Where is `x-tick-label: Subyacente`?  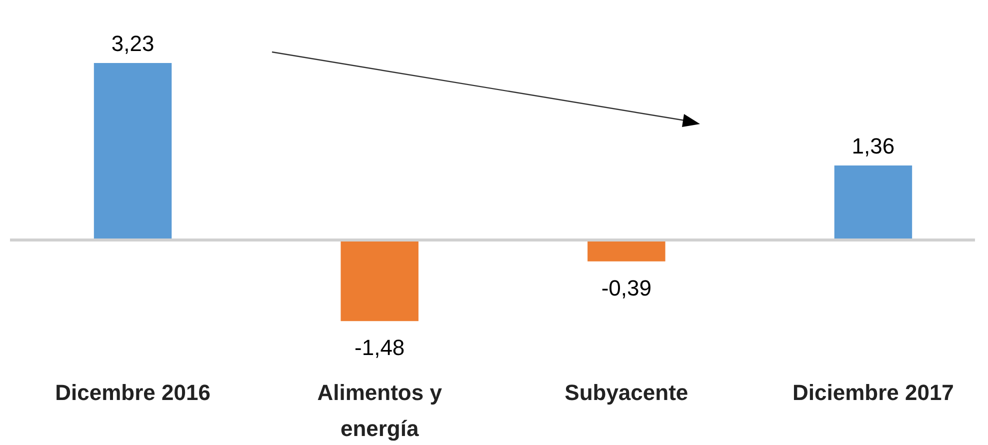
x-tick-label: Subyacente is located at coordinates (626, 392).